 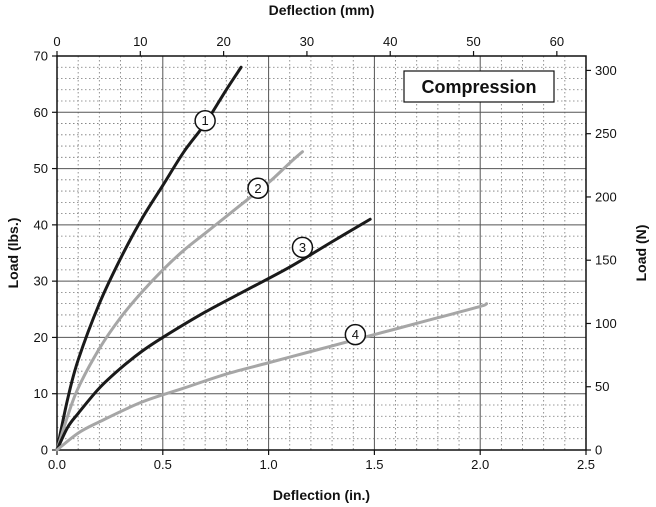 What do you see at coordinates (44, 450) in the screenshot?
I see `y-tick-label: 0` at bounding box center [44, 450].